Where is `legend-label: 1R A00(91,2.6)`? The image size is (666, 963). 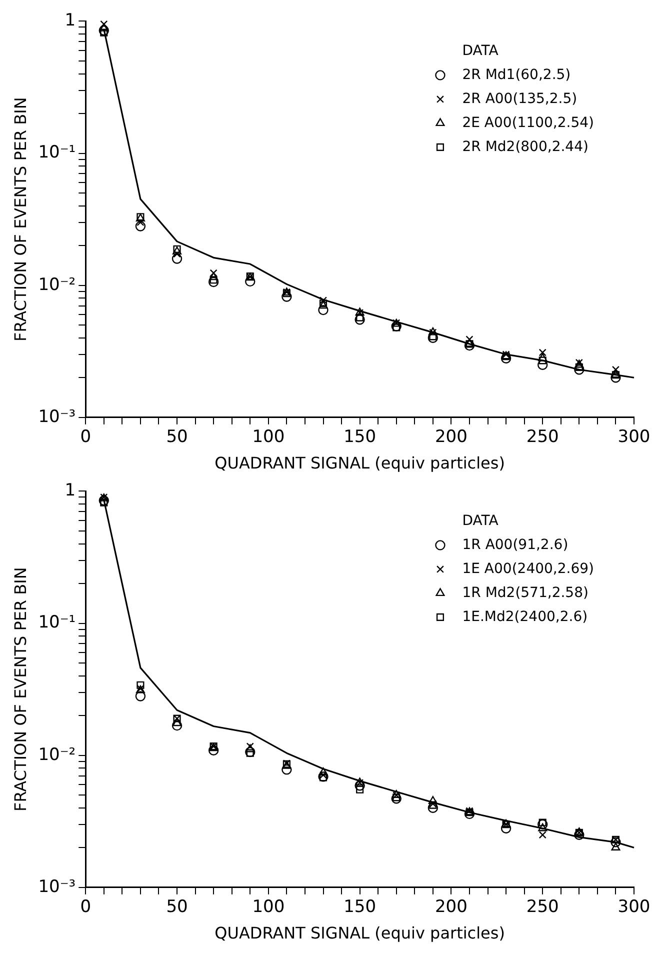 legend-label: 1R A00(91,2.6) is located at coordinates (515, 544).